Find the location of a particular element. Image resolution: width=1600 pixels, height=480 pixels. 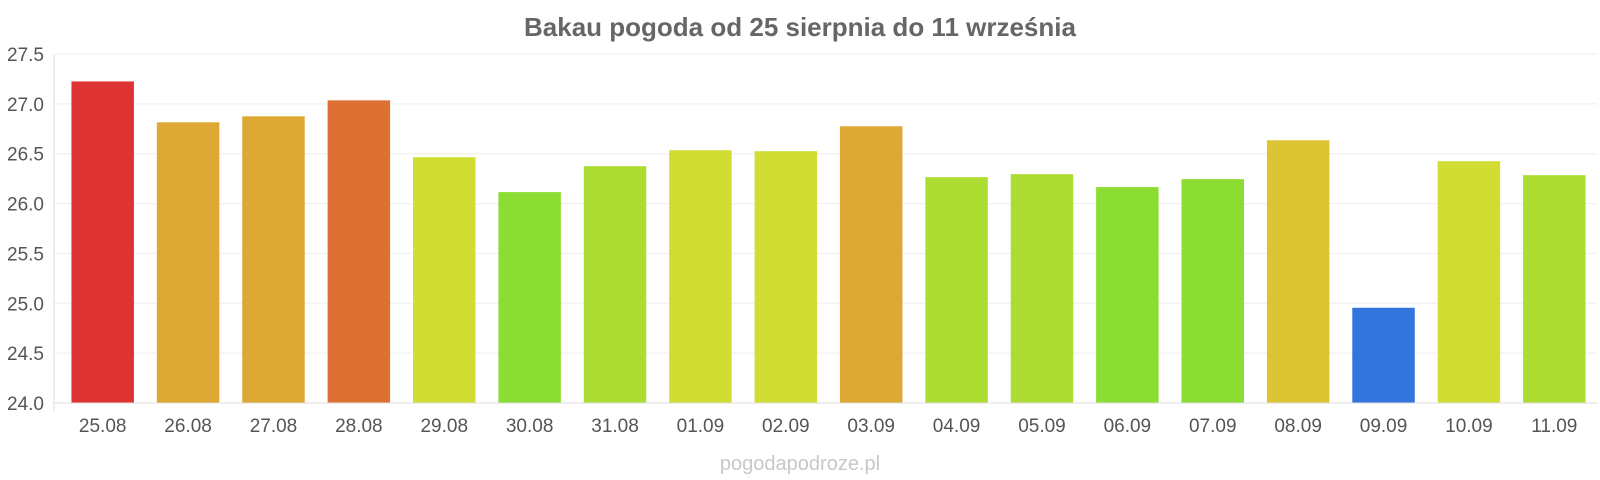

bar-08.09 is located at coordinates (1298, 272).